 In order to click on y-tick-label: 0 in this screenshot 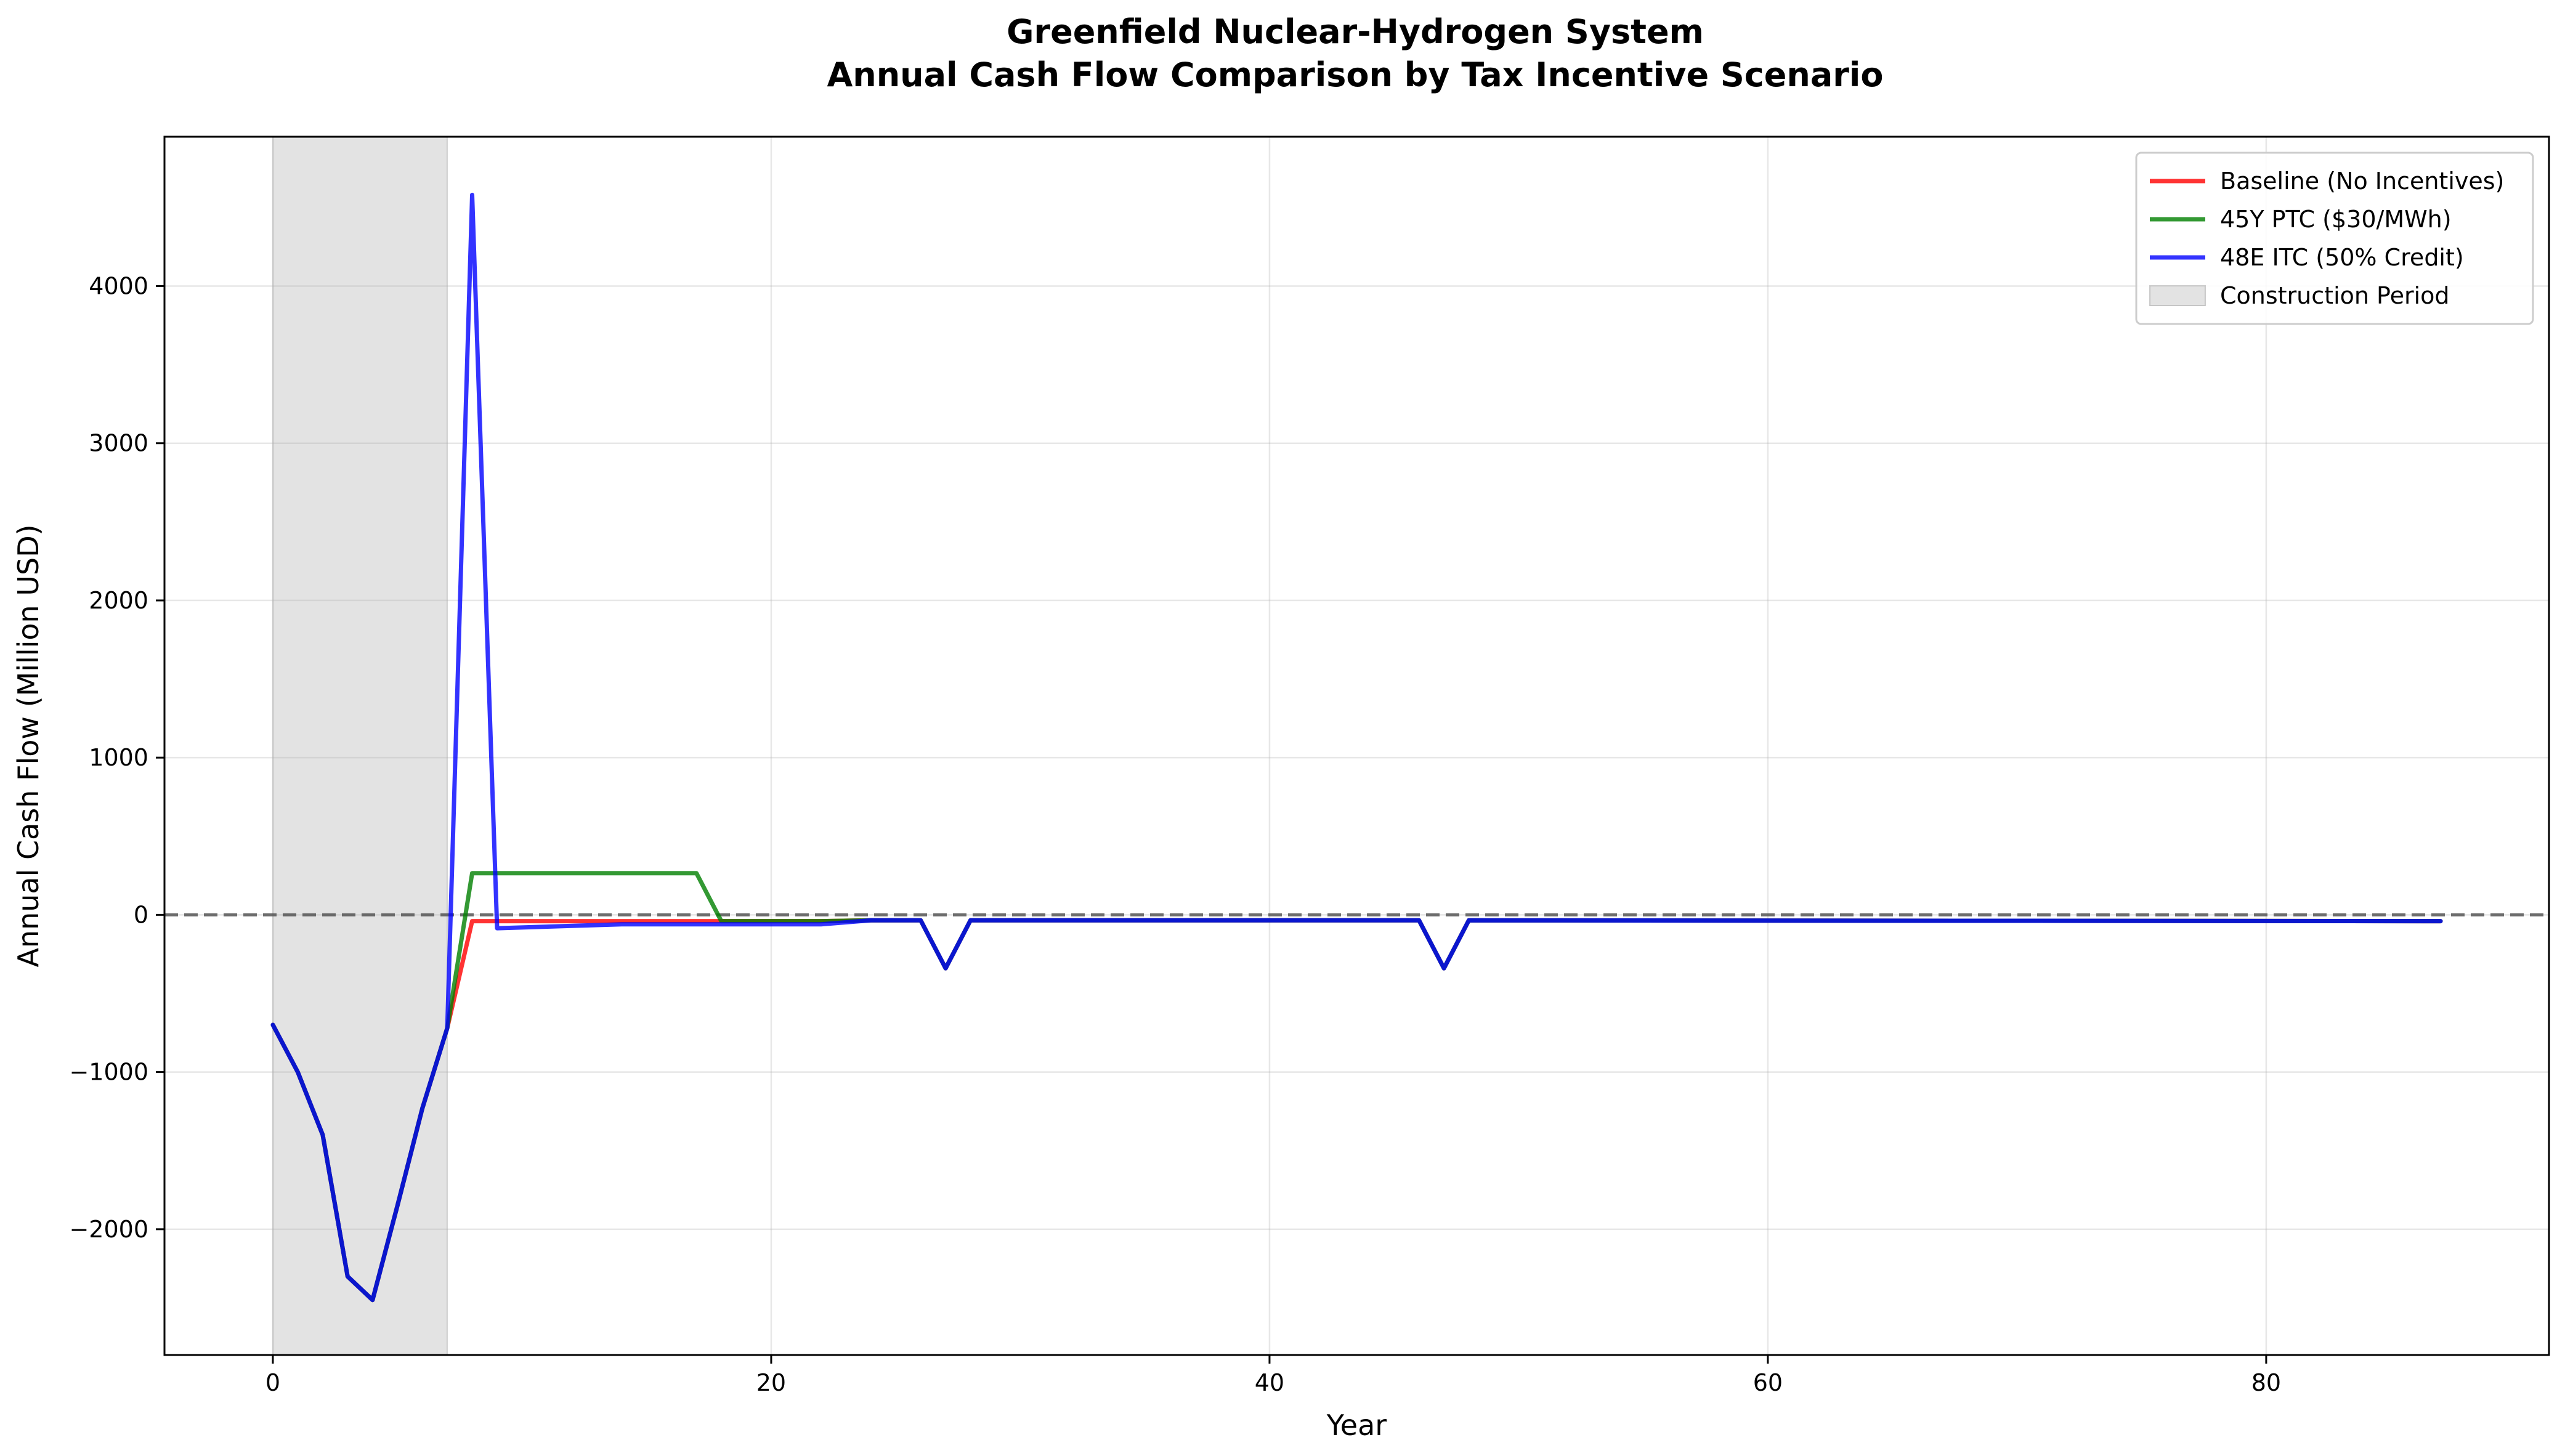, I will do `click(141, 915)`.